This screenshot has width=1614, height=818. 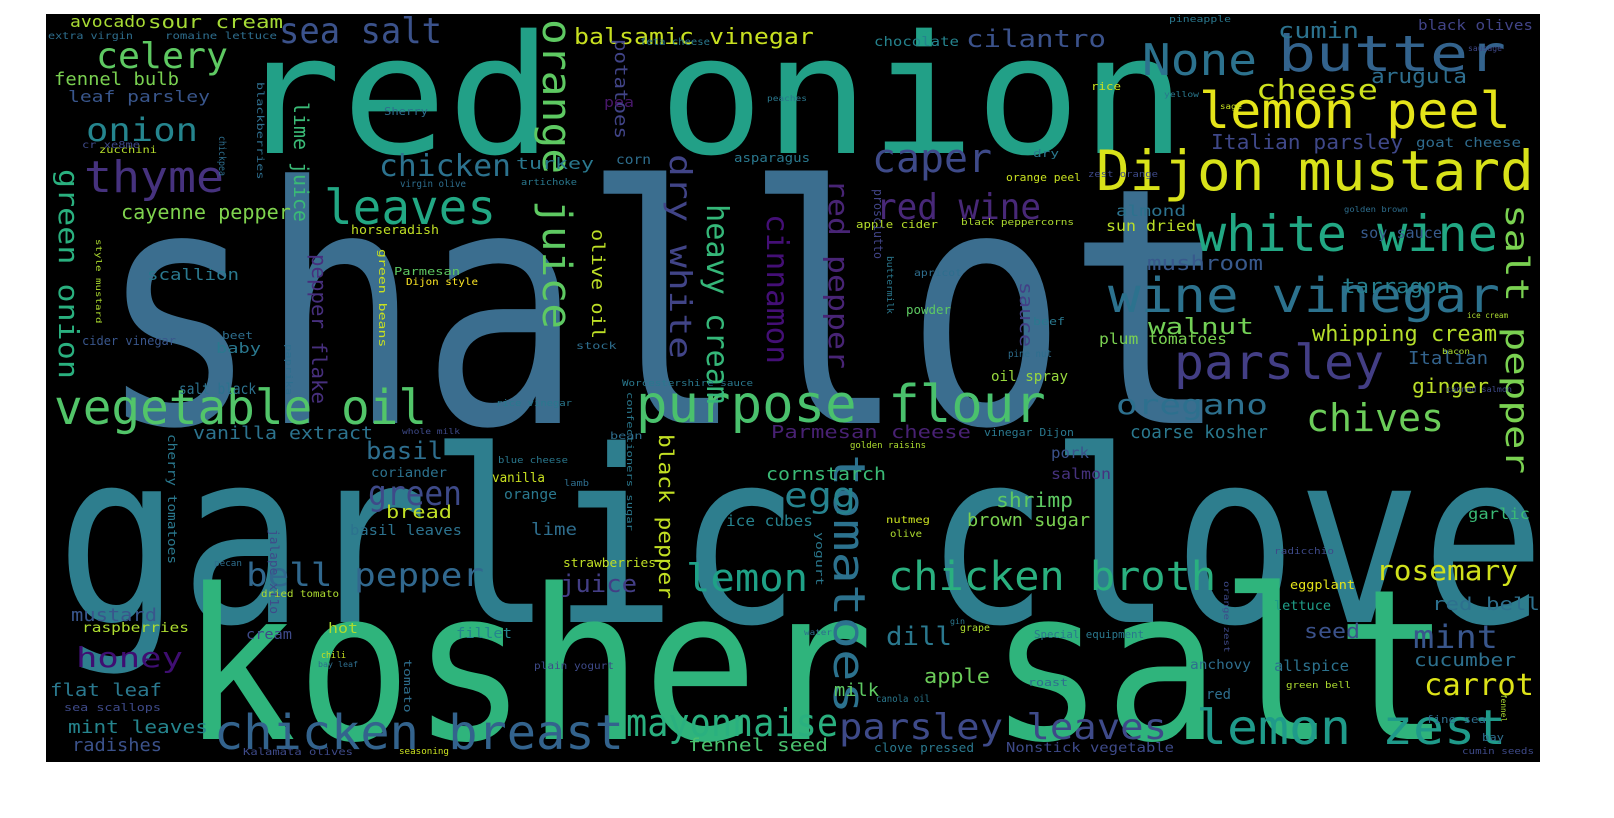 I want to click on word-pineapple: pineapple, so click(x=1200, y=20).